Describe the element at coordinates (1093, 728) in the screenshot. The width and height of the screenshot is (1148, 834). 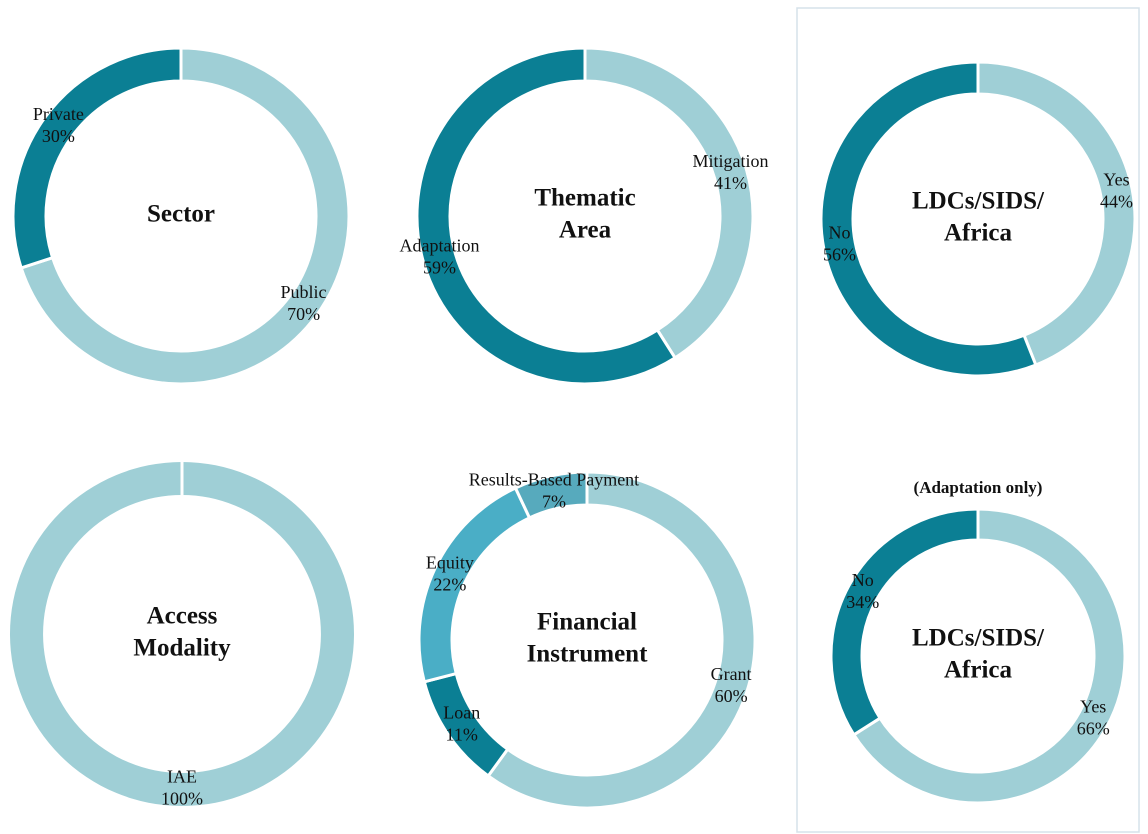
I see `slice-value-label: 66%` at that location.